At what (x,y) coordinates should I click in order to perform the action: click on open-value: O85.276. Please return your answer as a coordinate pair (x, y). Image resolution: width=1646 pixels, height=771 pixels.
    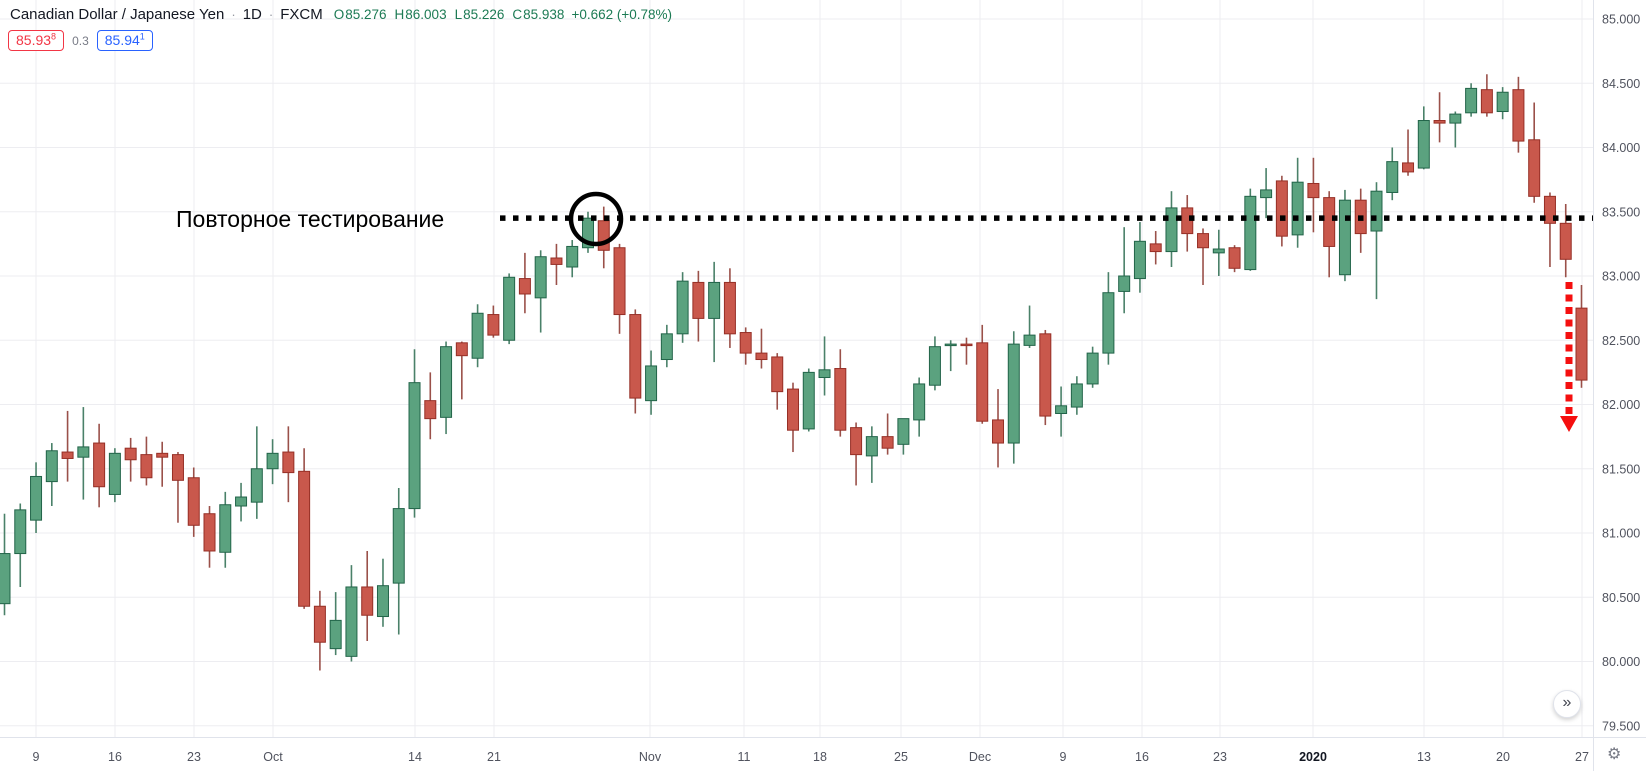
    Looking at the image, I should click on (360, 14).